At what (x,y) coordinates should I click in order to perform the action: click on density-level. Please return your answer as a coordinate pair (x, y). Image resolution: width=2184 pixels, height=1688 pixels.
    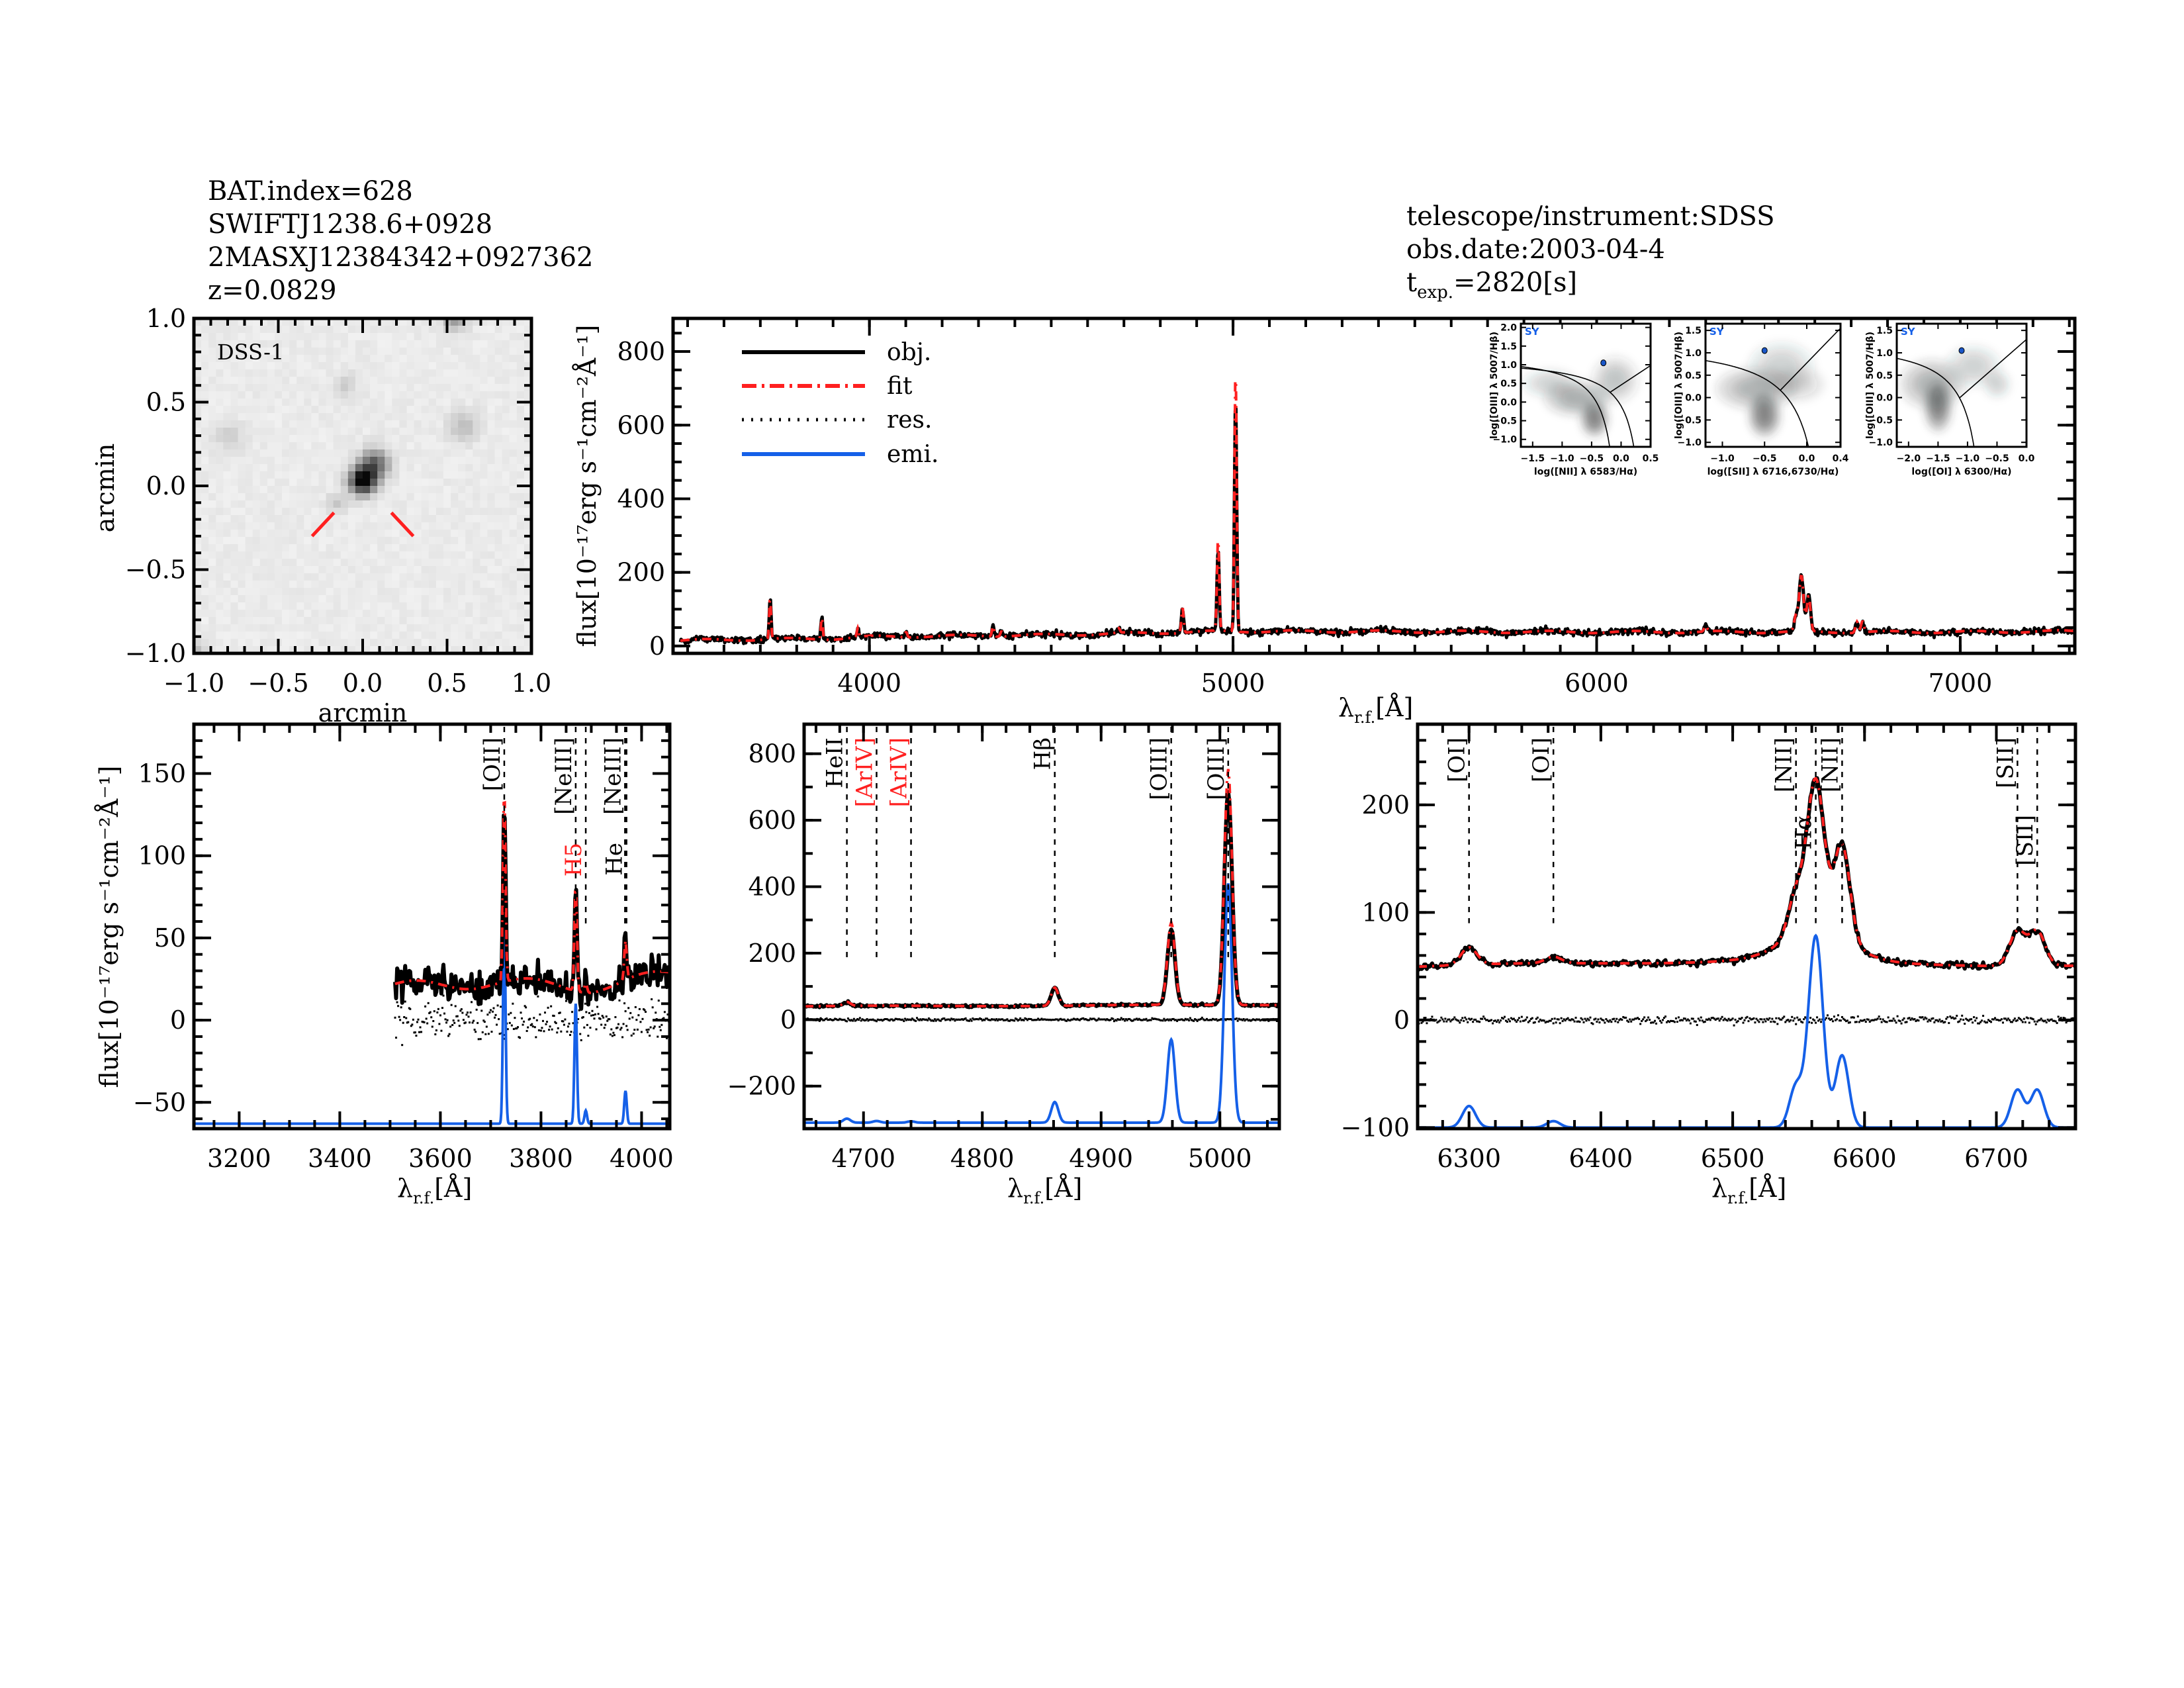
    Looking at the image, I should click on (1798, 384).